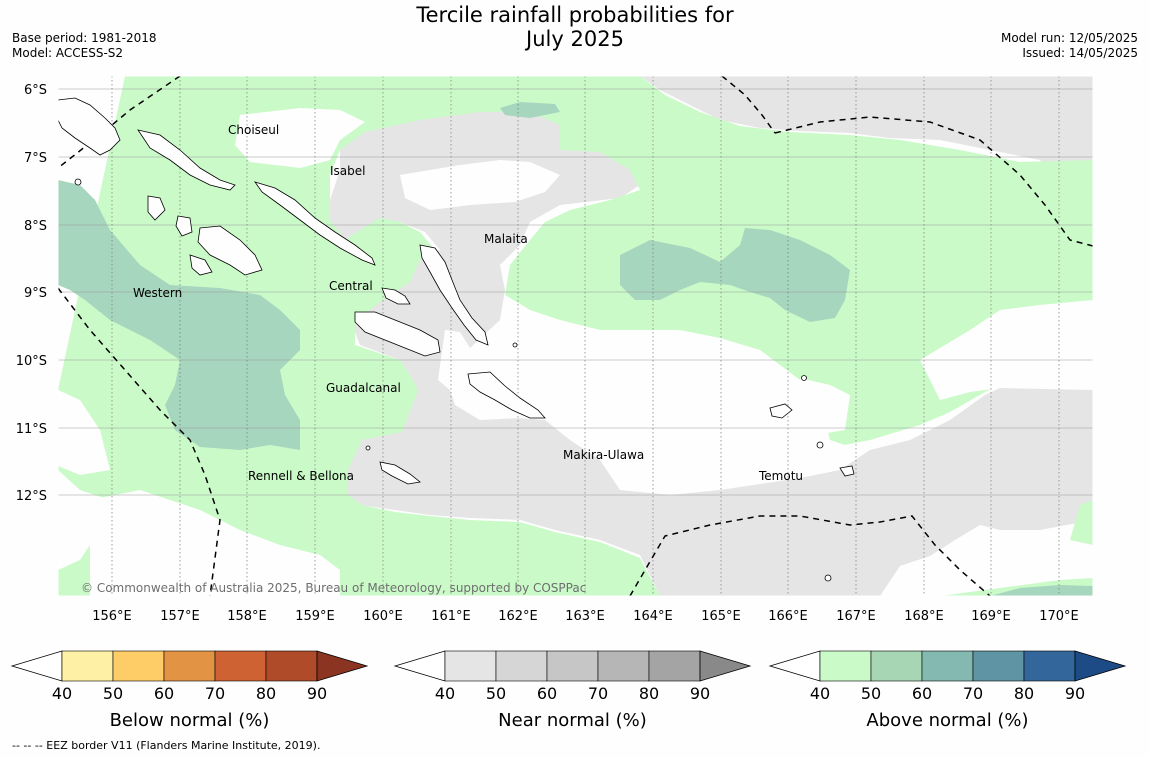  I want to click on lon-label: 167°E, so click(856, 616).